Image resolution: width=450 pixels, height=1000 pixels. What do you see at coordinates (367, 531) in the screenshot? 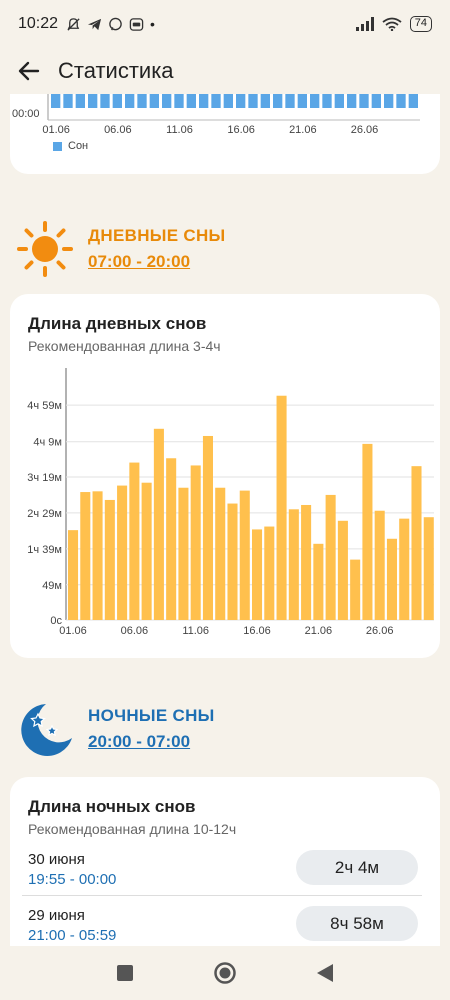
I see `bar-25.06` at bounding box center [367, 531].